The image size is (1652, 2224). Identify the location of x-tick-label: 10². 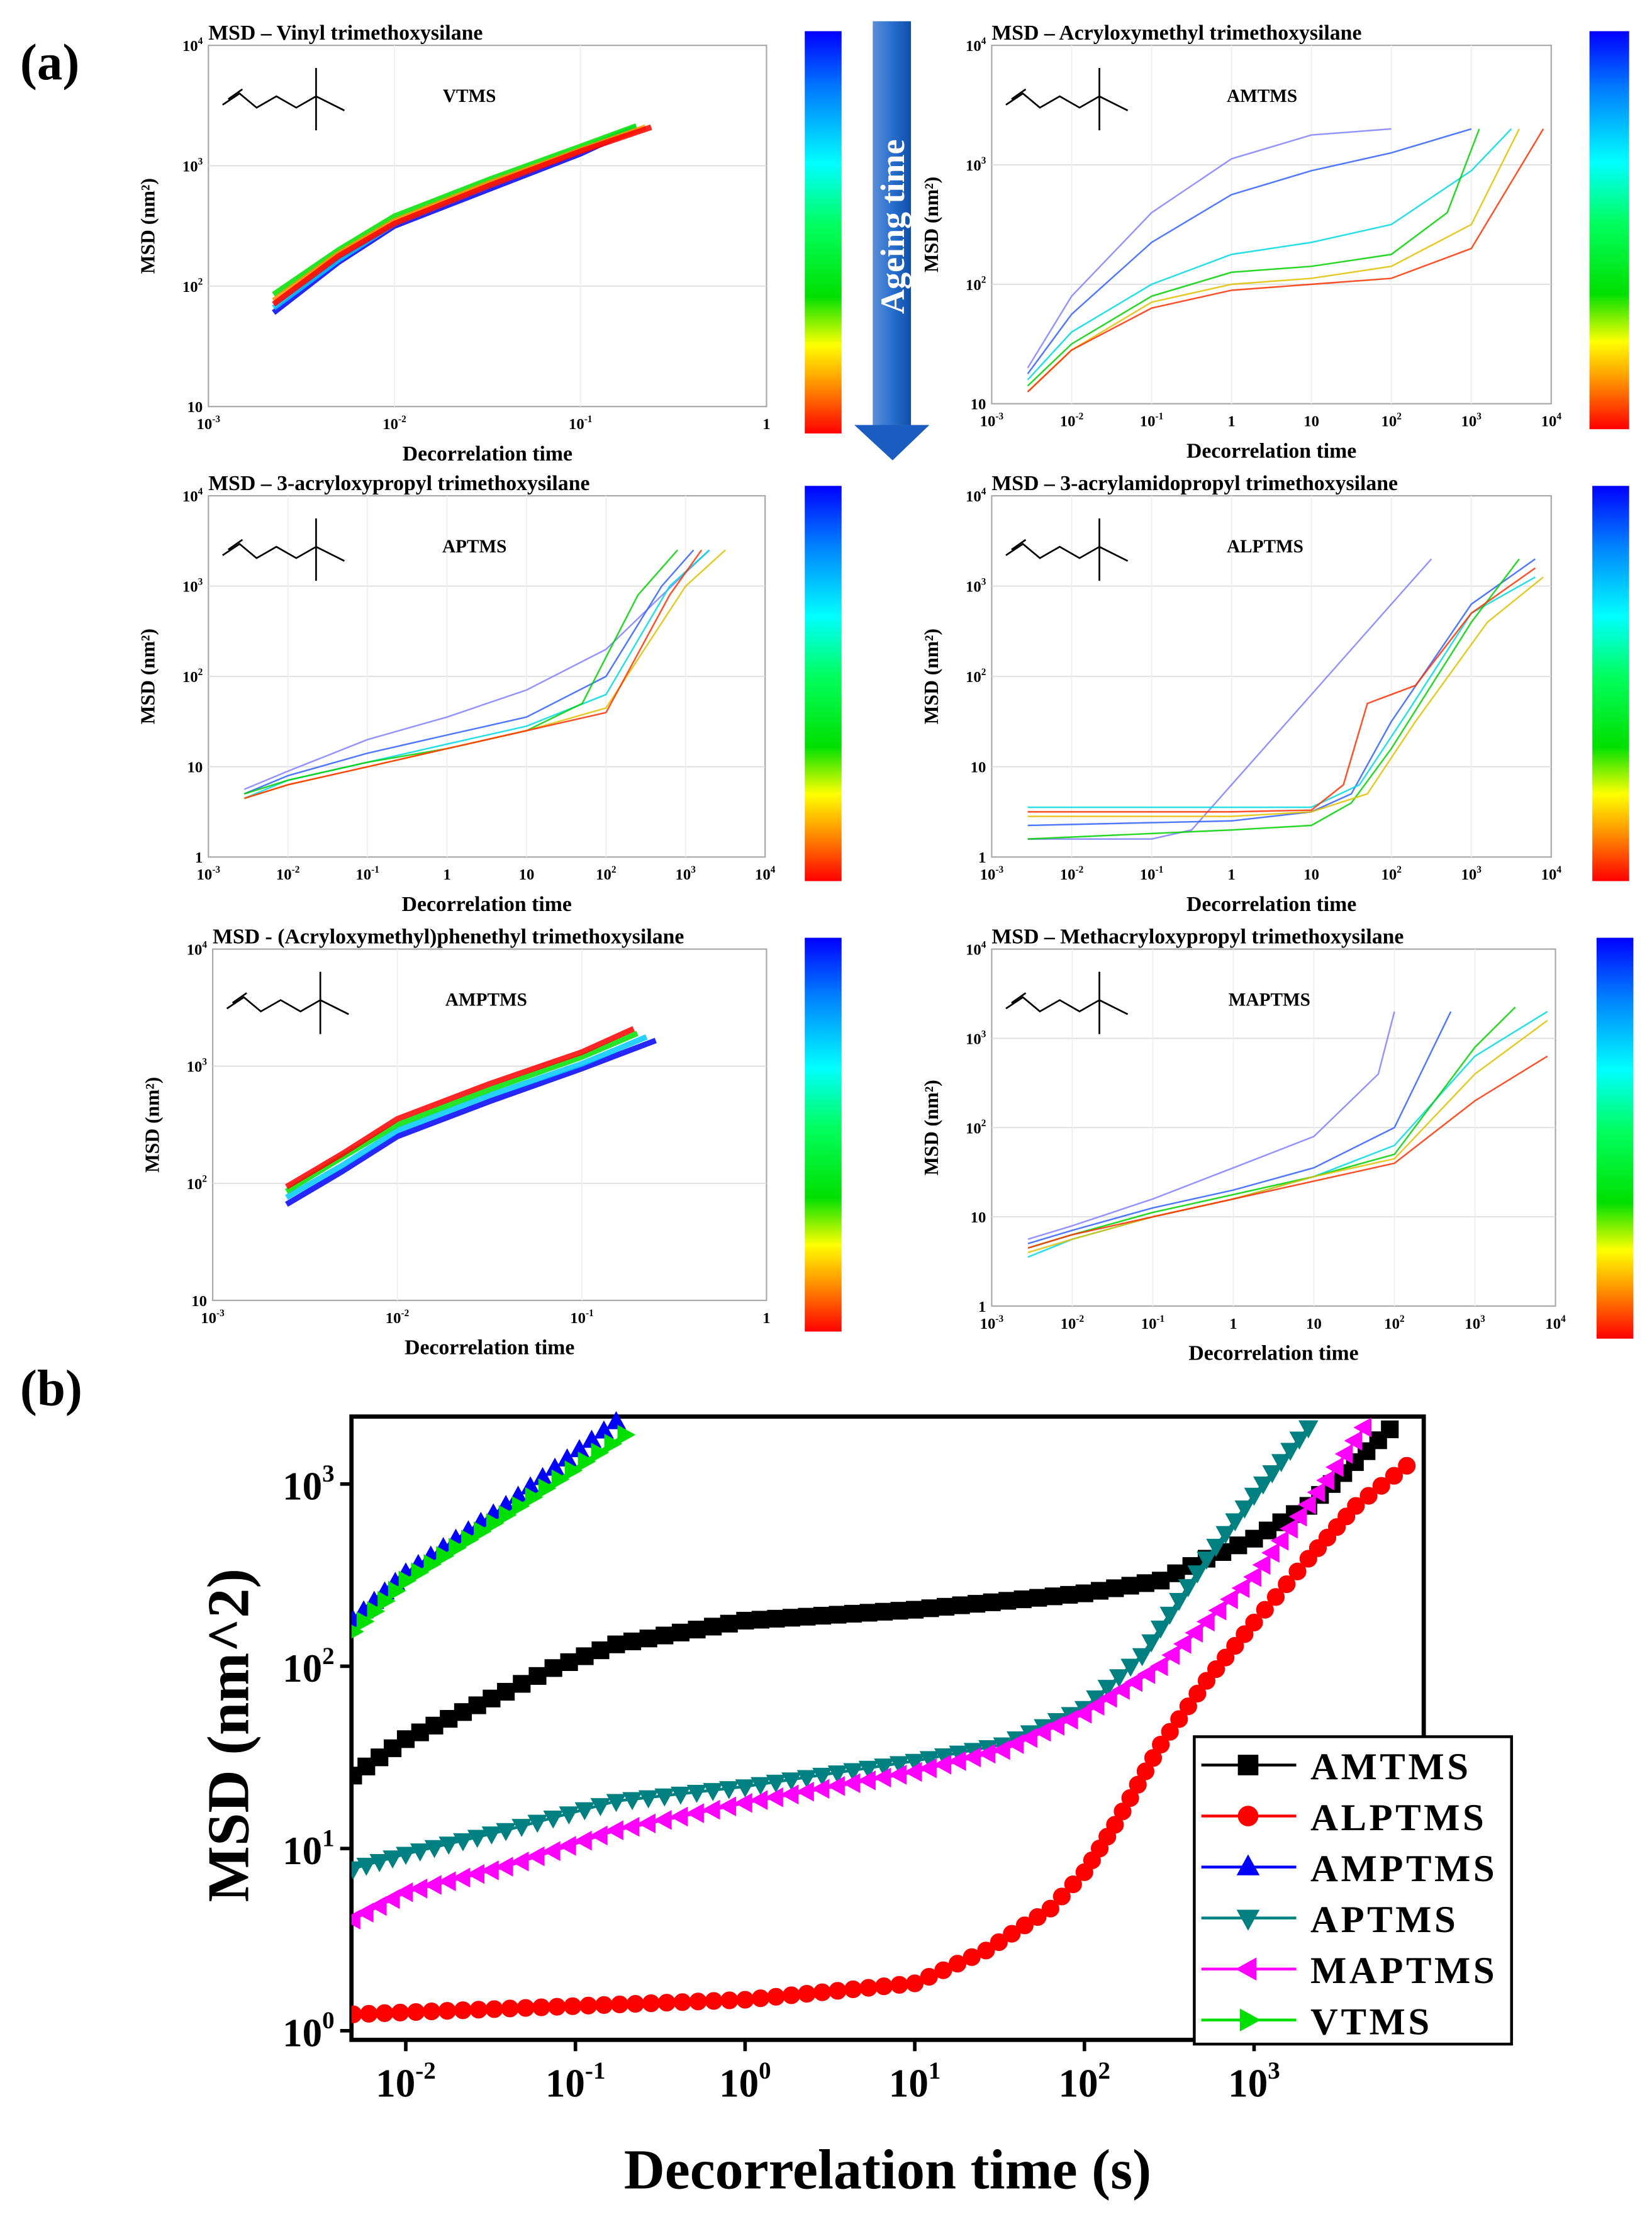
(1391, 421).